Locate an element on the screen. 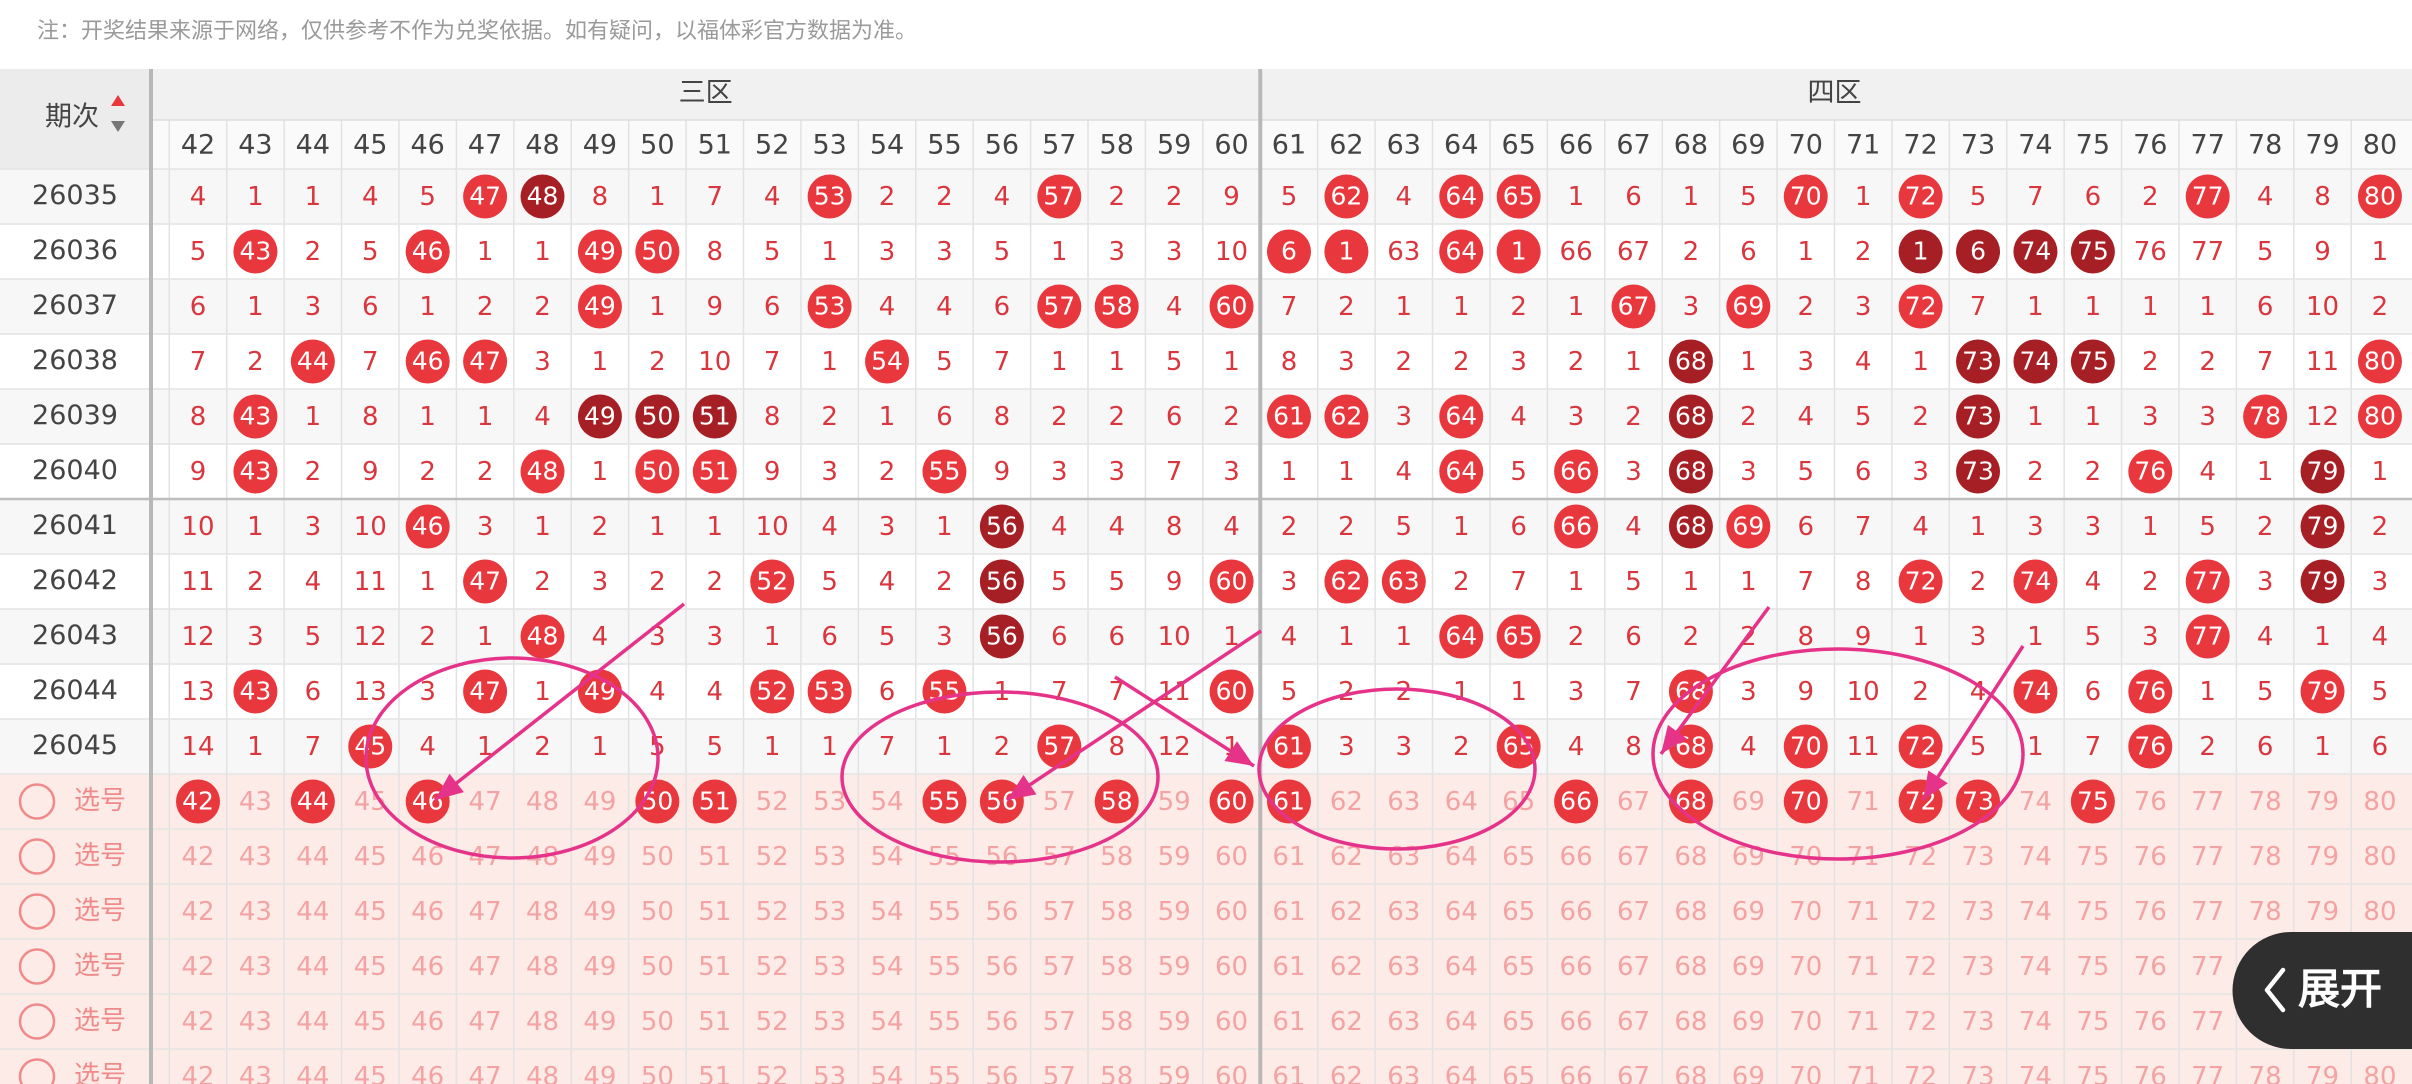 The width and height of the screenshot is (2412, 1084). select-number: 53 is located at coordinates (829, 857).